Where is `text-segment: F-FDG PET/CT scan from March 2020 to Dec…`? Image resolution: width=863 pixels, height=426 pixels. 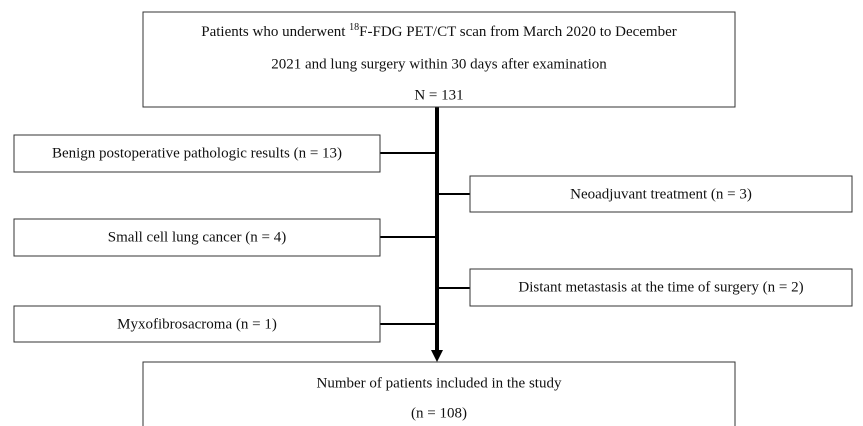
text-segment: F-FDG PET/CT scan from March 2020 to Dec… is located at coordinates (518, 32).